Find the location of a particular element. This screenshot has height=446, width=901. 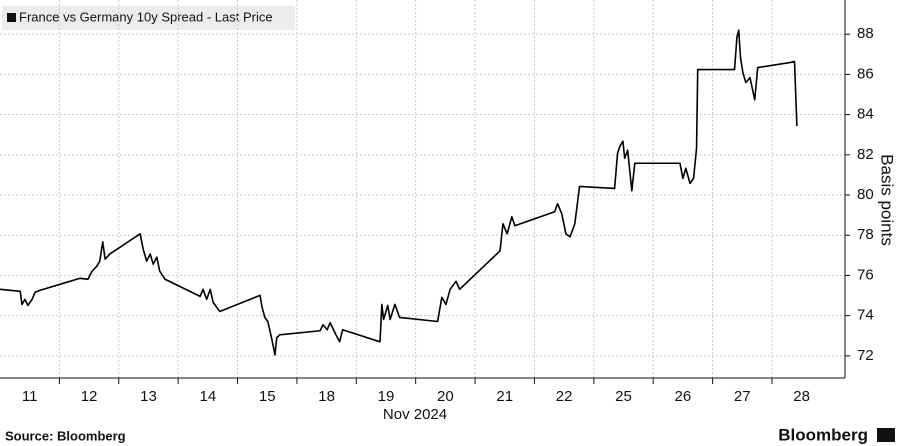

x-tick-label: 14 is located at coordinates (207, 396).